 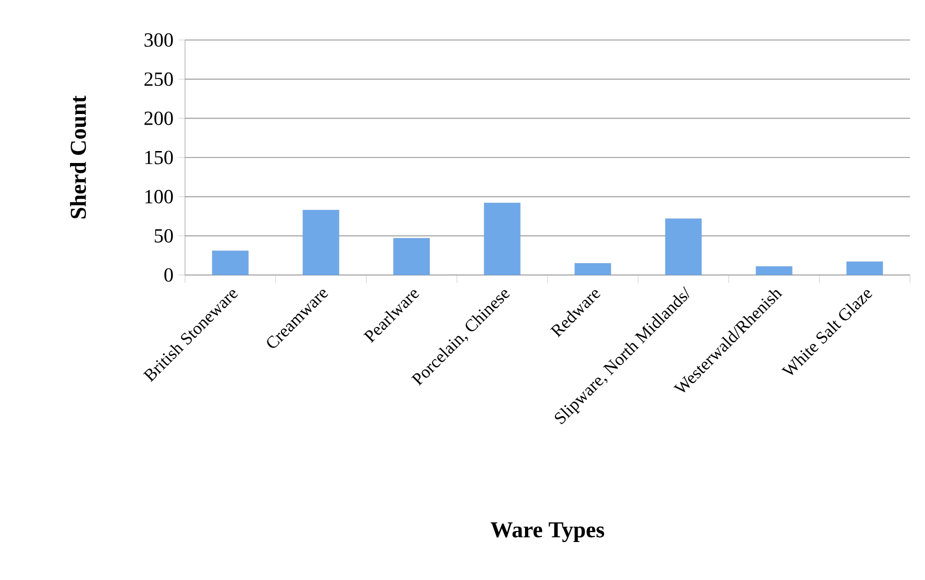 What do you see at coordinates (163, 236) in the screenshot?
I see `y-tick-label: 50` at bounding box center [163, 236].